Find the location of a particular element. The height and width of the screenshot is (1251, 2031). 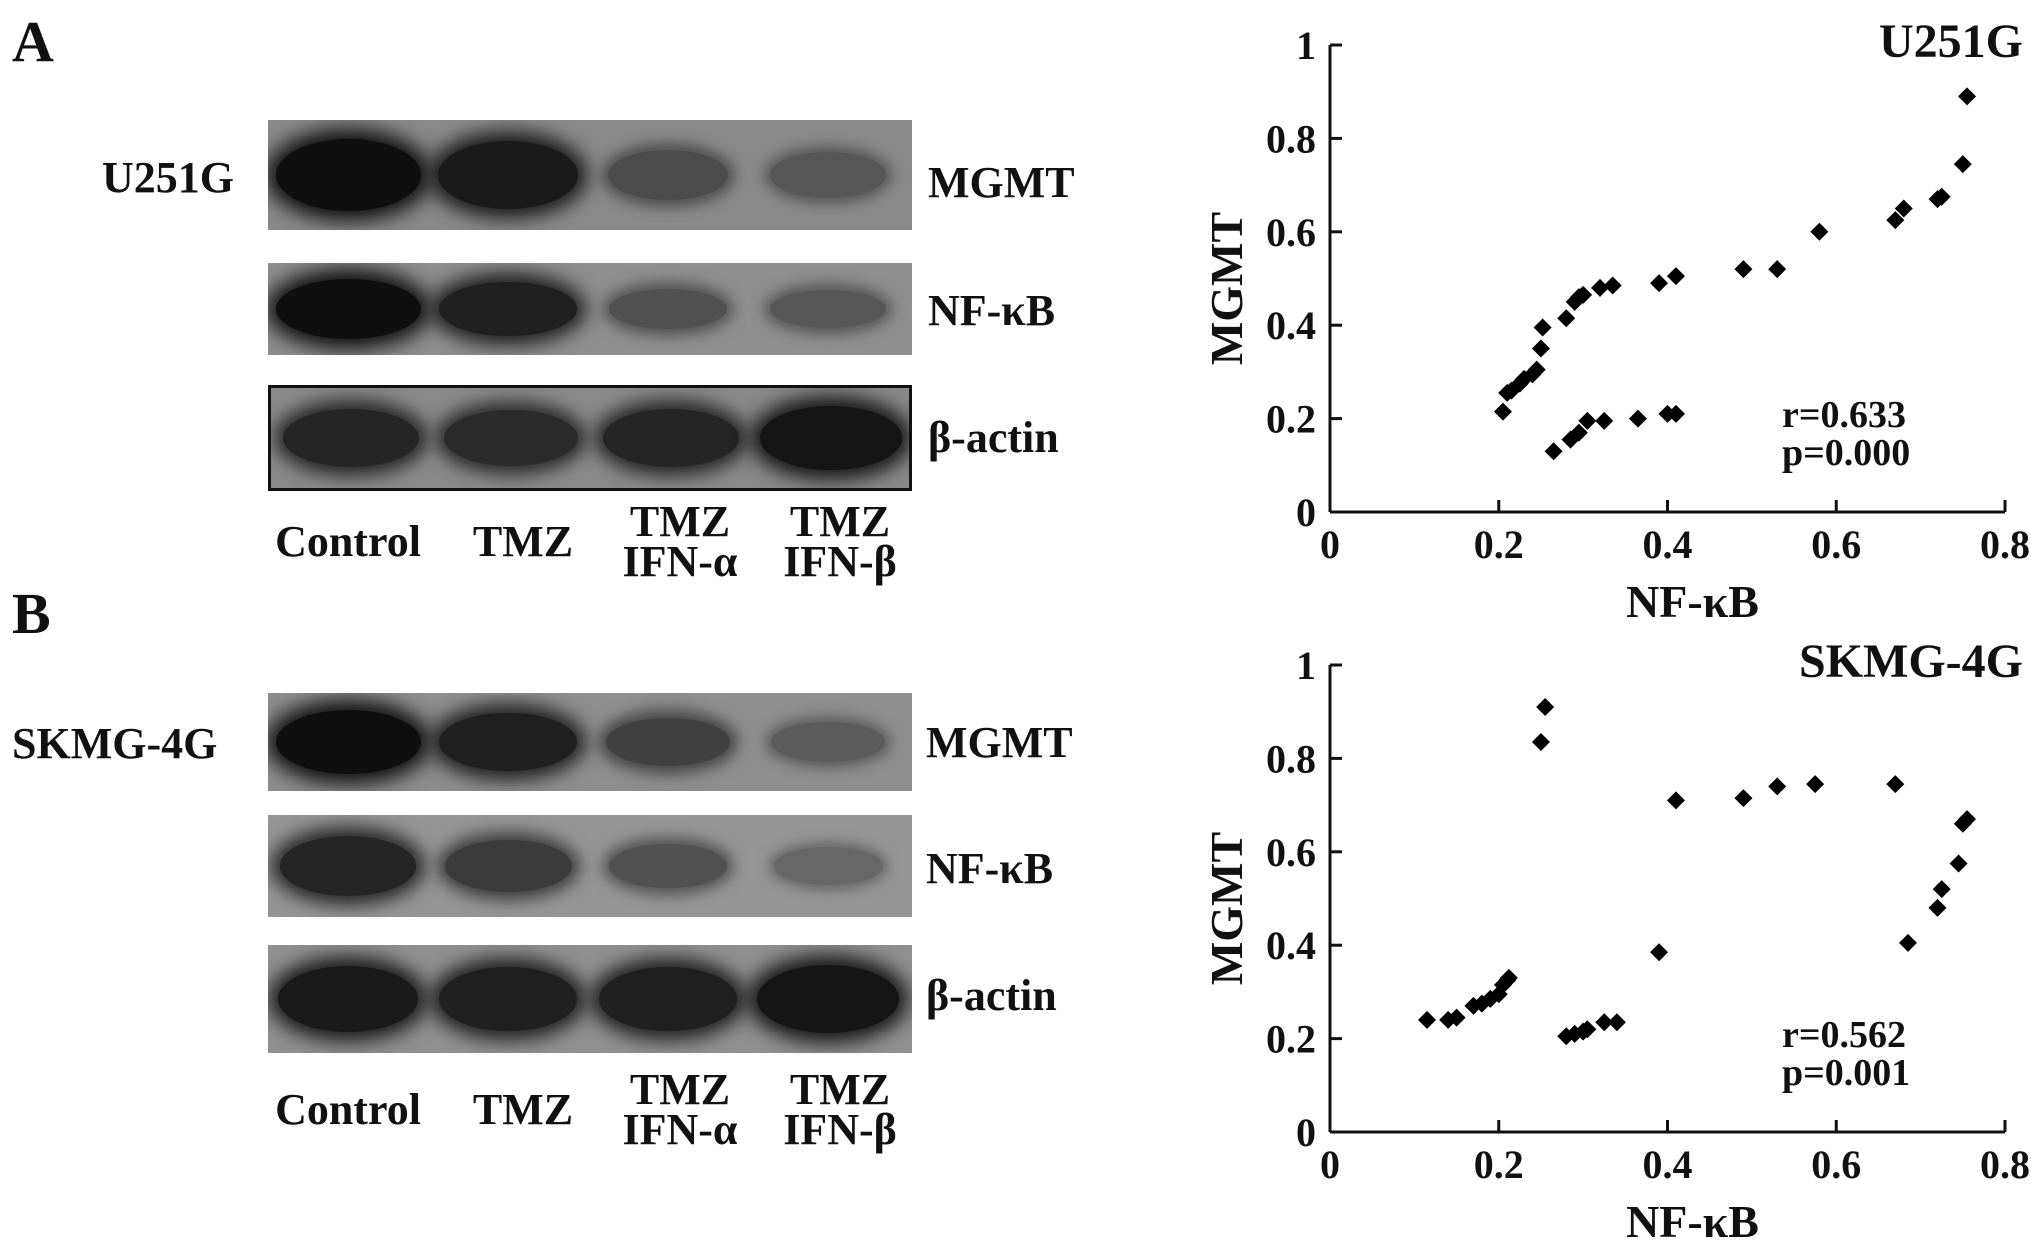

skmg4g-y-tick-label: 0.6 is located at coordinates (1291, 852).